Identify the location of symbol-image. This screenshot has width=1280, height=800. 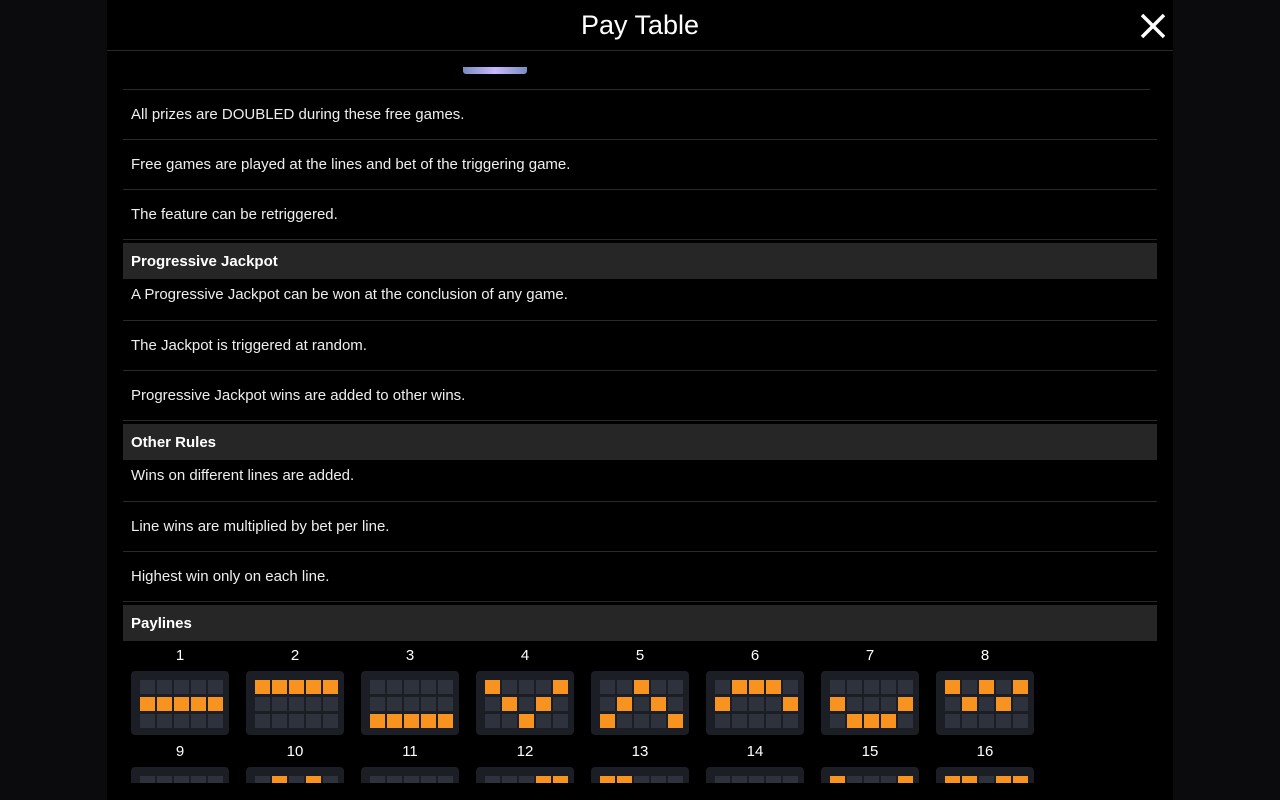
(495, 70).